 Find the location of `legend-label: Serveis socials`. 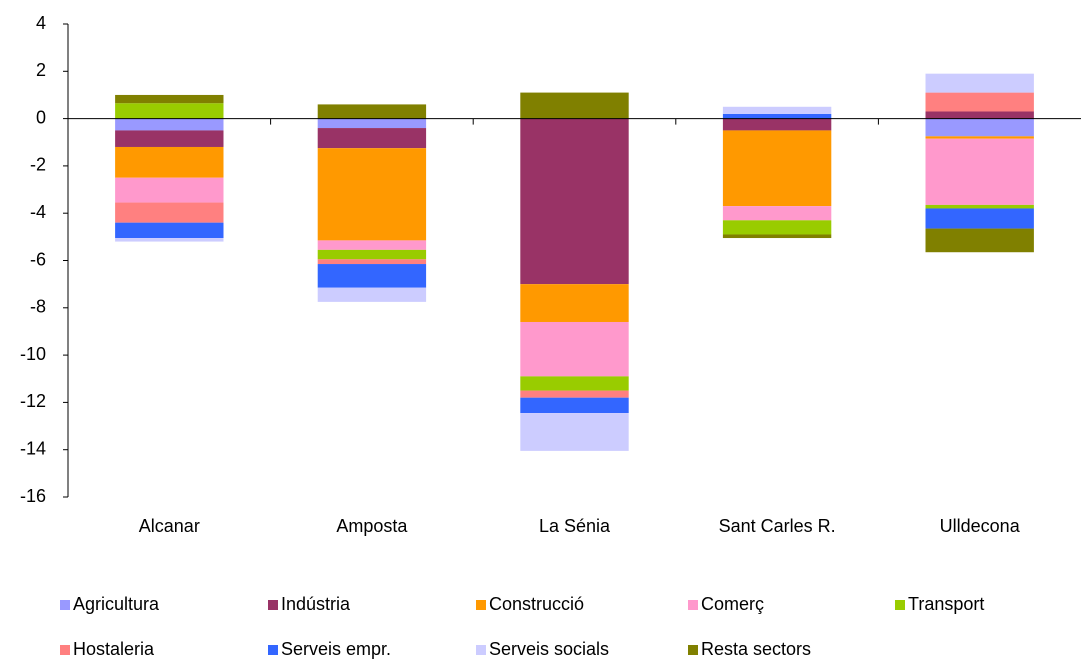

legend-label: Serveis socials is located at coordinates (549, 649).